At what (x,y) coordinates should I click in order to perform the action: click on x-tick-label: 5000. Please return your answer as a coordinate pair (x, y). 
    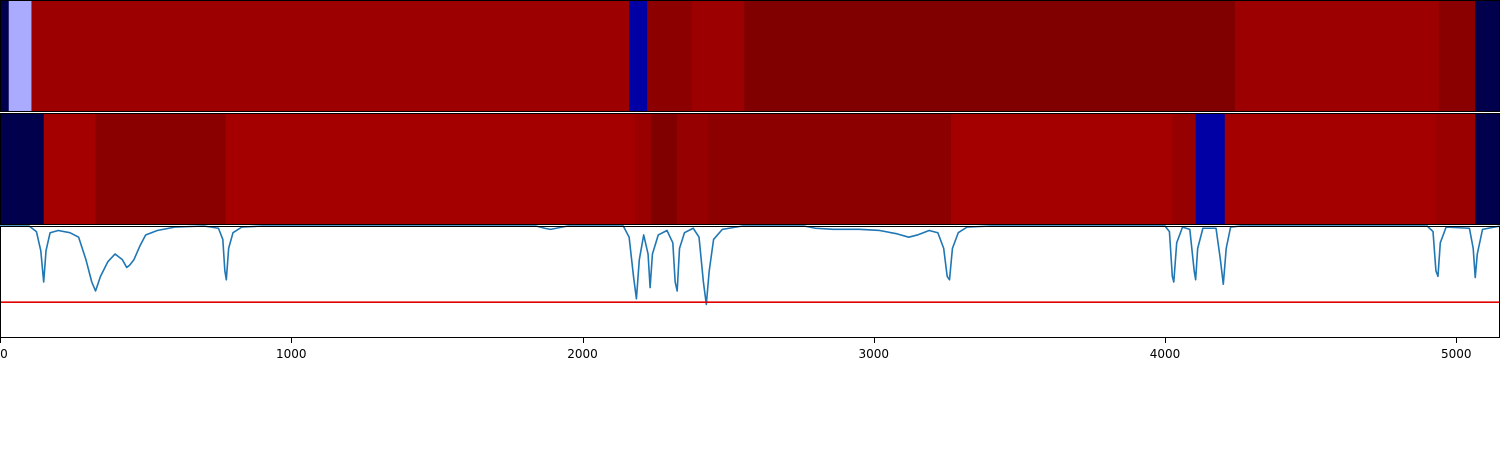
    Looking at the image, I should click on (1456, 354).